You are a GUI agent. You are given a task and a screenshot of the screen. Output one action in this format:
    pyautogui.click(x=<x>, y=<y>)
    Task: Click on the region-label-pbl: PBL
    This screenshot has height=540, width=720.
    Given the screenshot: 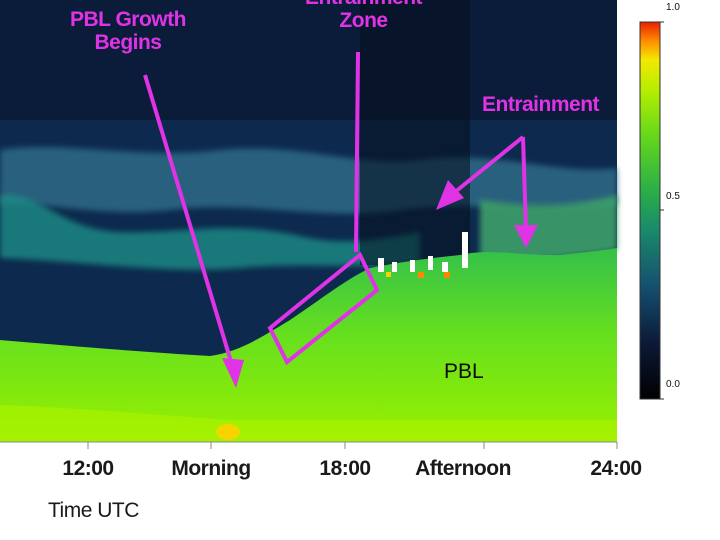 What is the action you would take?
    pyautogui.click(x=464, y=371)
    